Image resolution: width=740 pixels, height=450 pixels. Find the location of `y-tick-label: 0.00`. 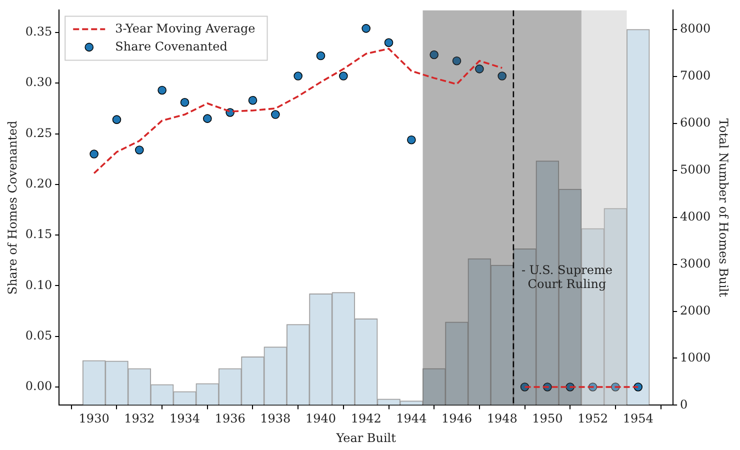

y-tick-label: 0.00 is located at coordinates (38, 386).